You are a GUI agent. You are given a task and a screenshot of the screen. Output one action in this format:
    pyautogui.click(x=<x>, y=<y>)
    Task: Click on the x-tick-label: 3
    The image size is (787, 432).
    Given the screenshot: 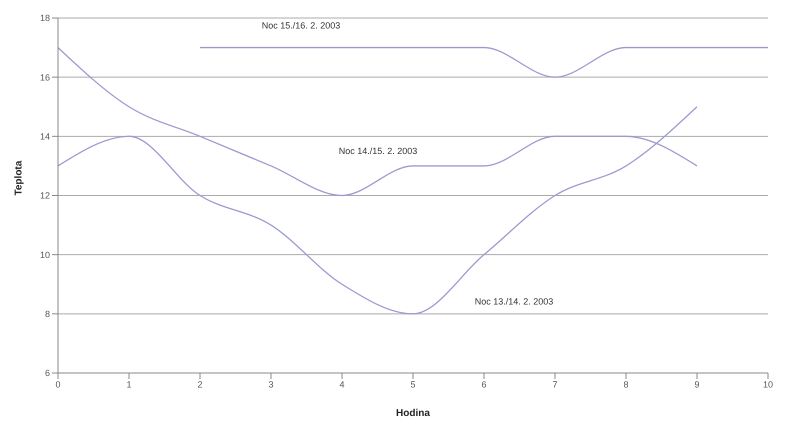 What is the action you would take?
    pyautogui.click(x=271, y=384)
    